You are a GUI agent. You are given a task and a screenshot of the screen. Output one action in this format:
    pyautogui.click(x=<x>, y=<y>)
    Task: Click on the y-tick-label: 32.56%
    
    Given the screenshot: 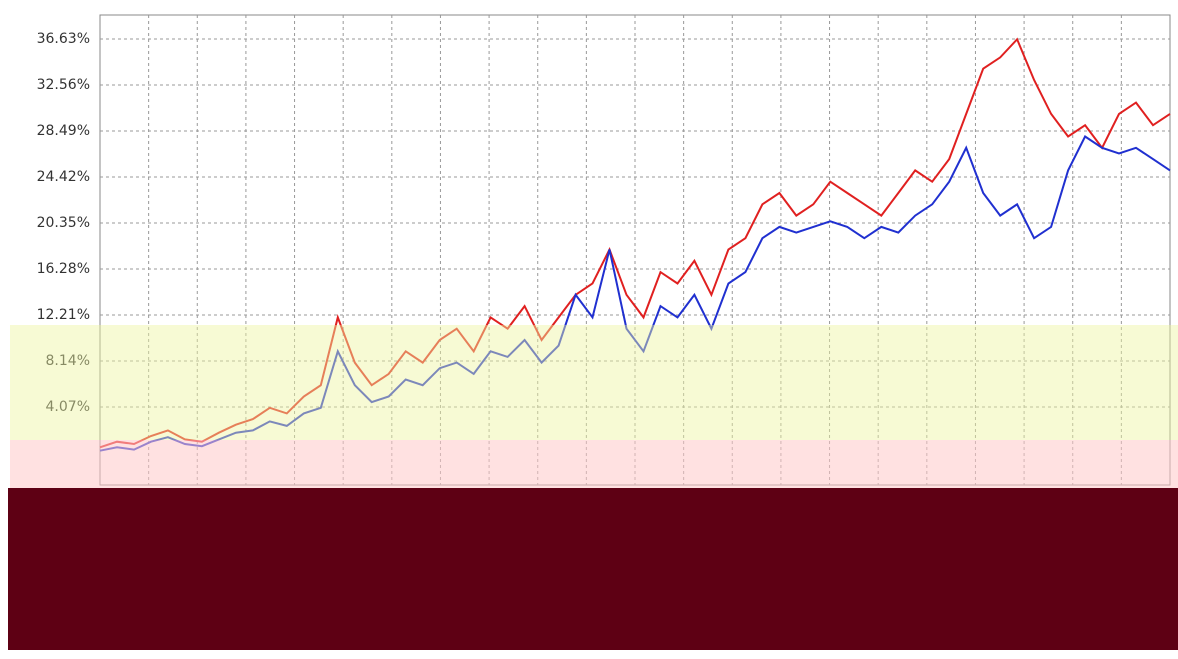 What is the action you would take?
    pyautogui.click(x=63, y=85)
    